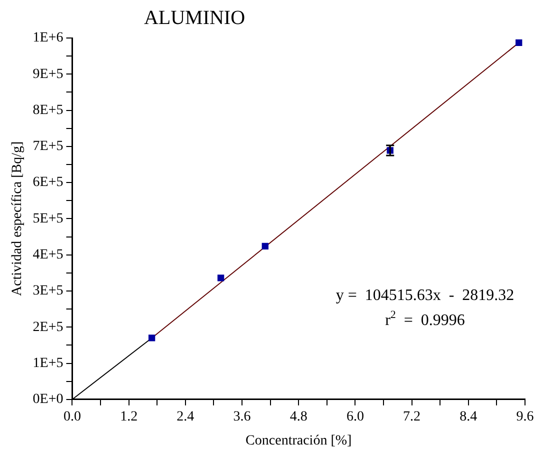 The width and height of the screenshot is (545, 458). What do you see at coordinates (48, 146) in the screenshot?
I see `y-tick-label: 7E+5` at bounding box center [48, 146].